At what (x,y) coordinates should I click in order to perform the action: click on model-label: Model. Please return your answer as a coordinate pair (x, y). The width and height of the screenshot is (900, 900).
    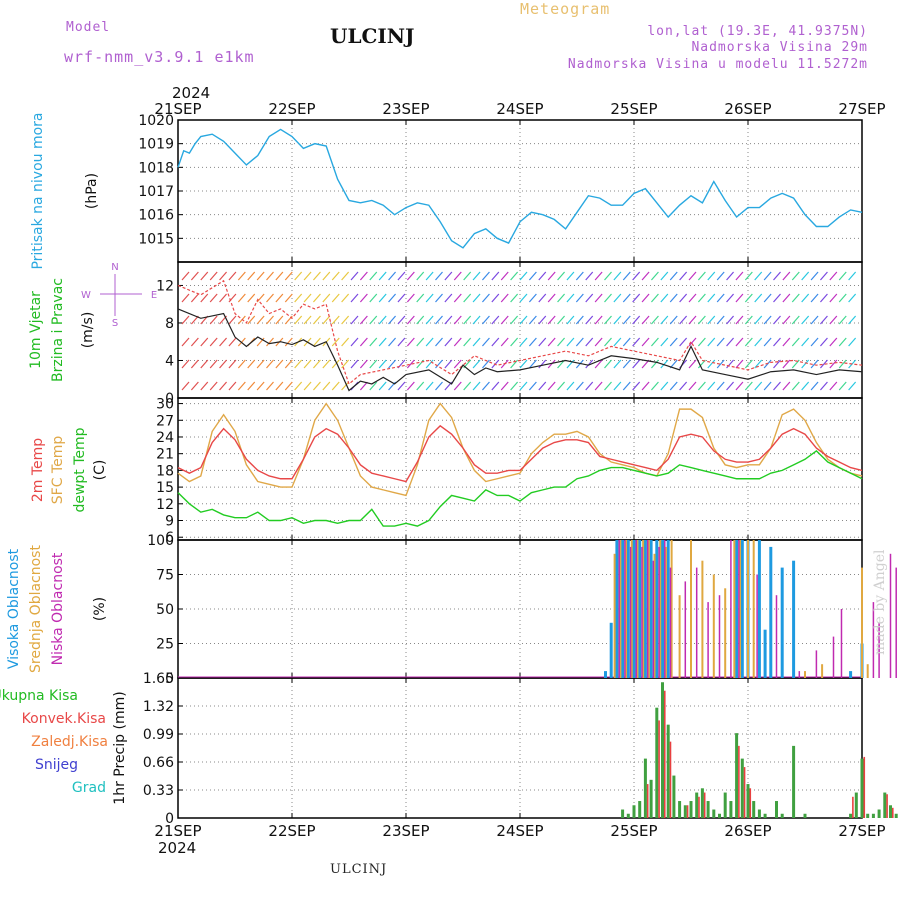
    Looking at the image, I should click on (88, 27).